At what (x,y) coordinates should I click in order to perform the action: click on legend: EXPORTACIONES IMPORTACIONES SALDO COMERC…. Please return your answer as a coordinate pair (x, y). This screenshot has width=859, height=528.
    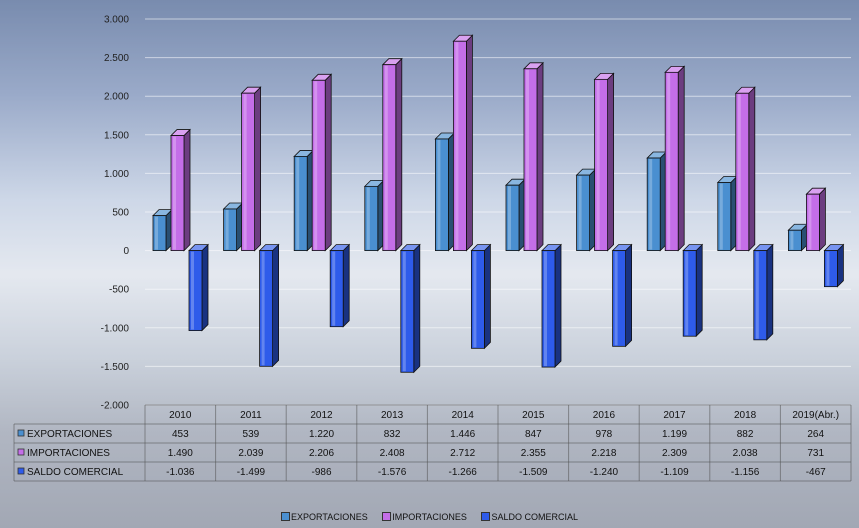
    Looking at the image, I should click on (429, 517).